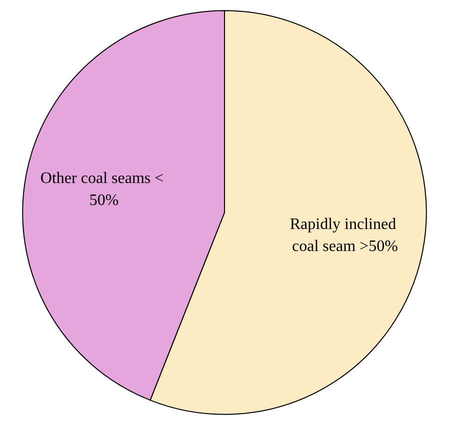 The width and height of the screenshot is (449, 425). What do you see at coordinates (345, 235) in the screenshot?
I see `slice-label: Rapidly inclined coal seam >50%` at bounding box center [345, 235].